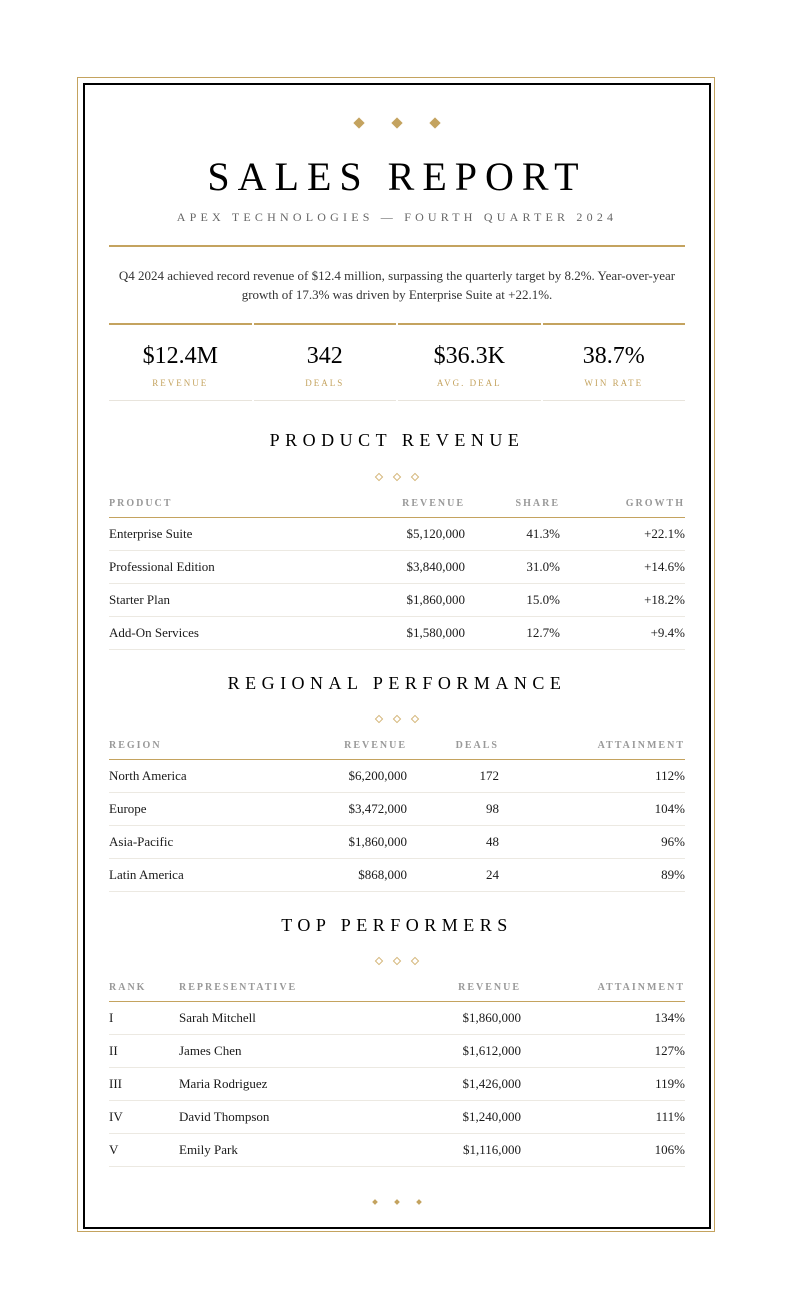 The image size is (794, 1311). What do you see at coordinates (592, 842) in the screenshot?
I see `cell-attainment: 96%` at bounding box center [592, 842].